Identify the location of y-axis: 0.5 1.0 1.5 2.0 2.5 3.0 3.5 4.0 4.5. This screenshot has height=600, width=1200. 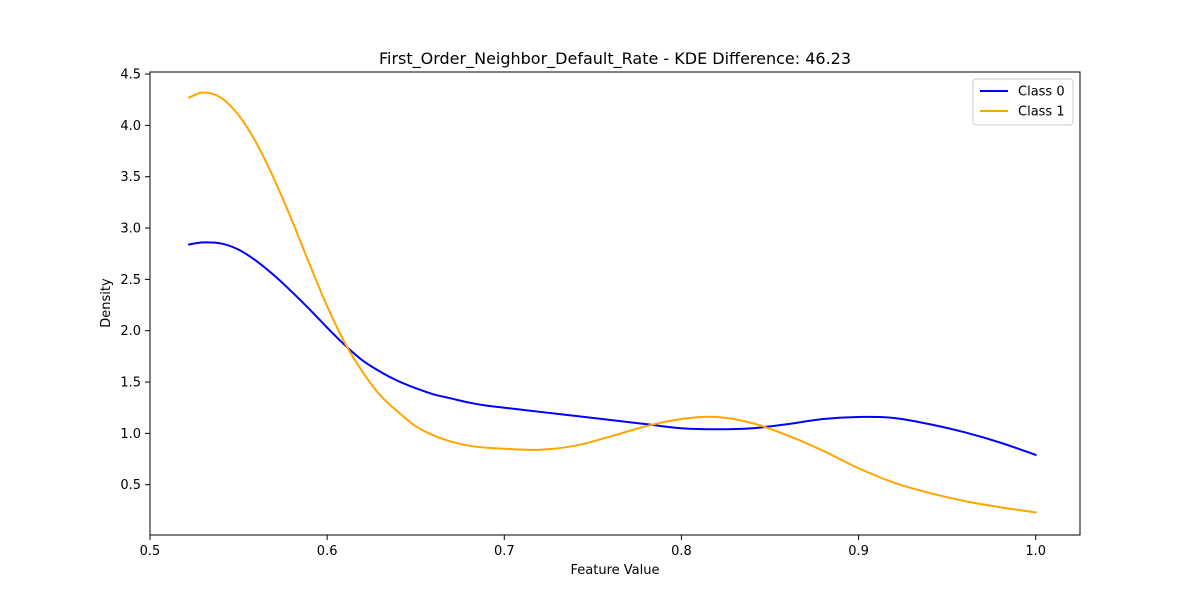
(135, 280).